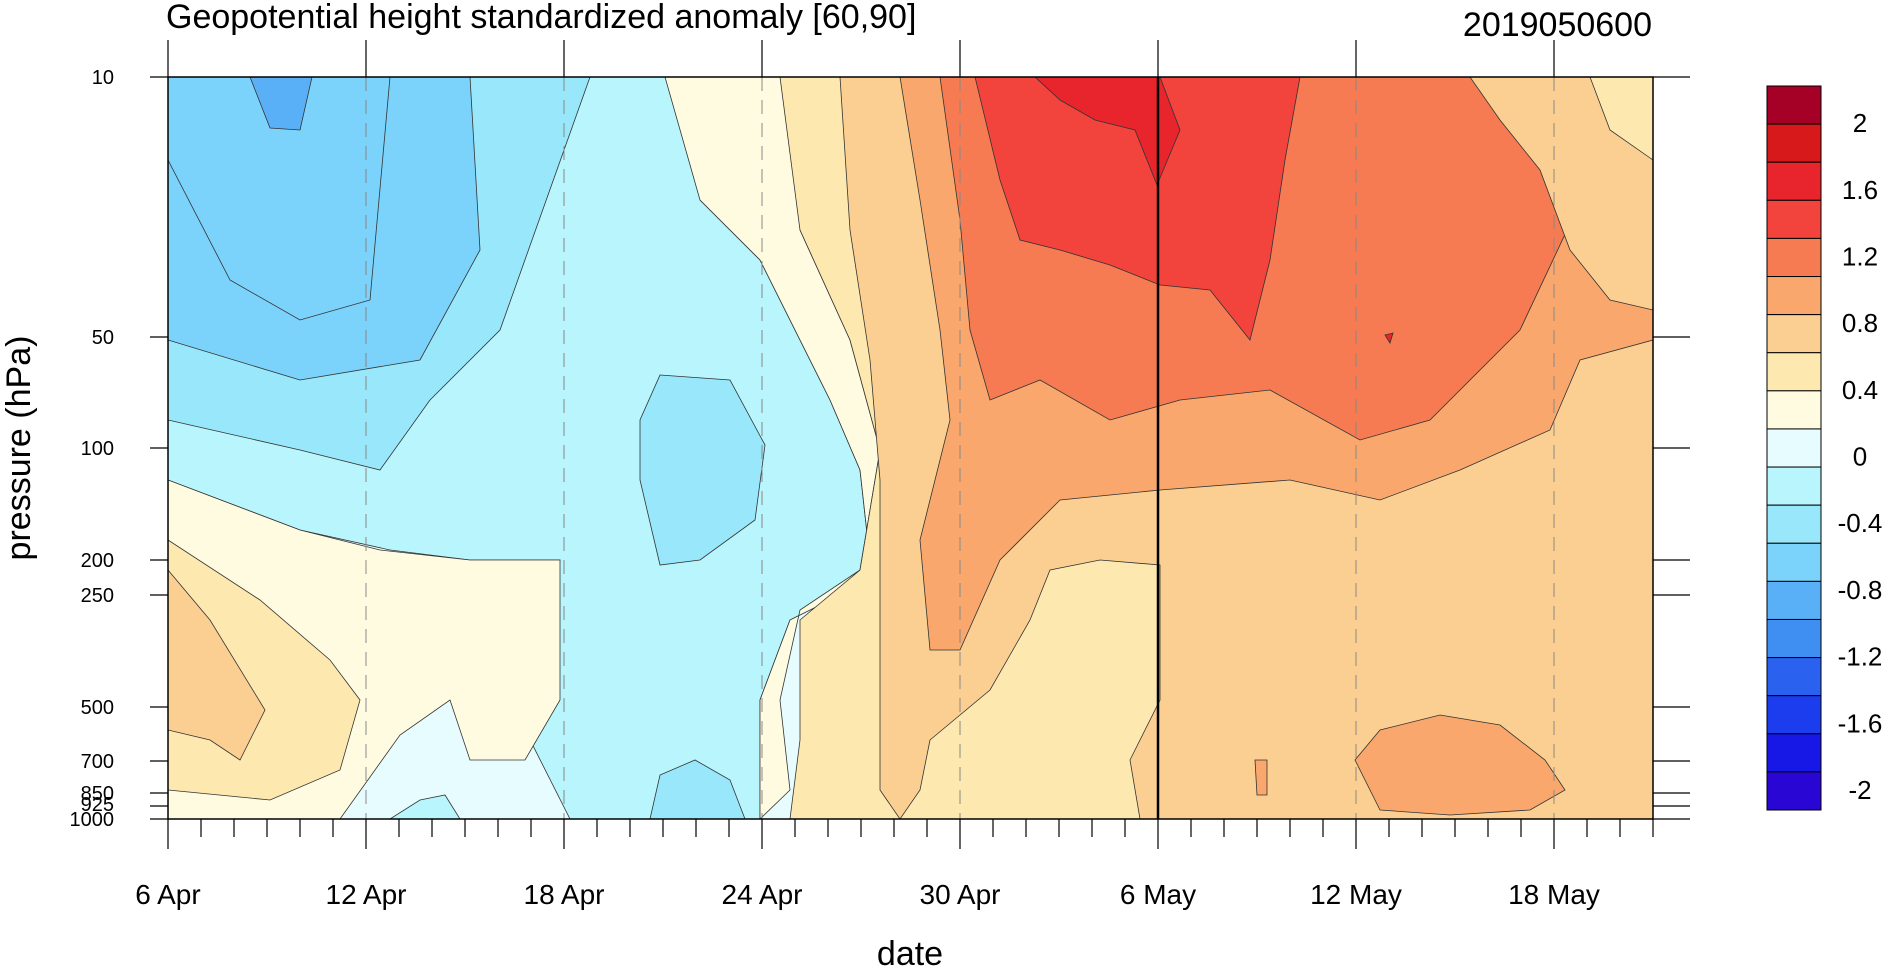 The width and height of the screenshot is (1889, 969). What do you see at coordinates (1860, 190) in the screenshot?
I see `colorbar-label: 1.6` at bounding box center [1860, 190].